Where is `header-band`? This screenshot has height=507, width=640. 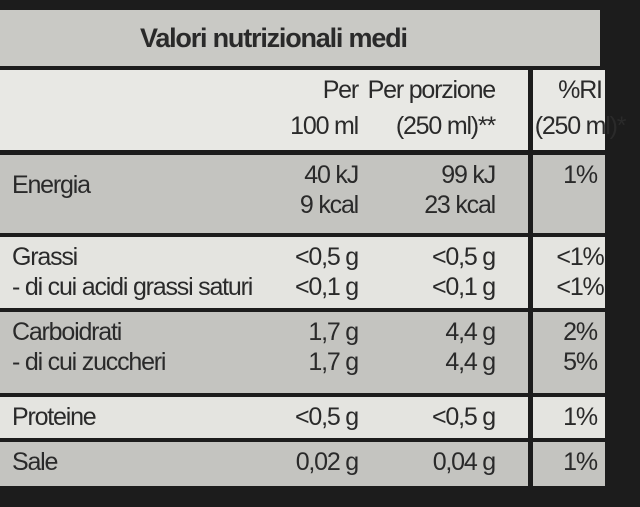
header-band is located at coordinates (302, 110).